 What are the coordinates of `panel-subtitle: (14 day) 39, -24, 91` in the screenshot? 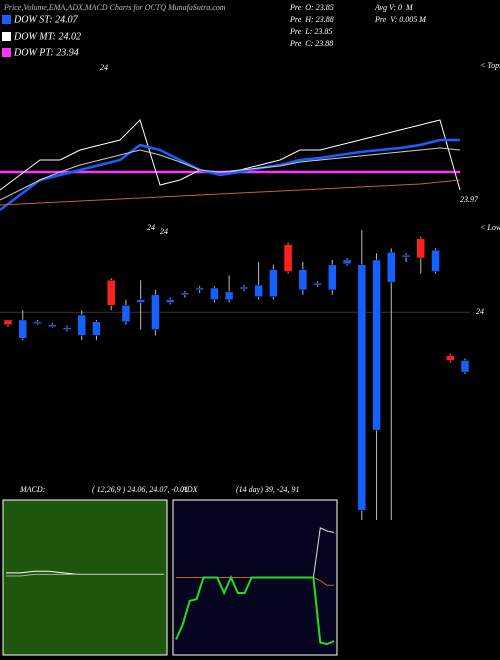 It's located at (268, 489).